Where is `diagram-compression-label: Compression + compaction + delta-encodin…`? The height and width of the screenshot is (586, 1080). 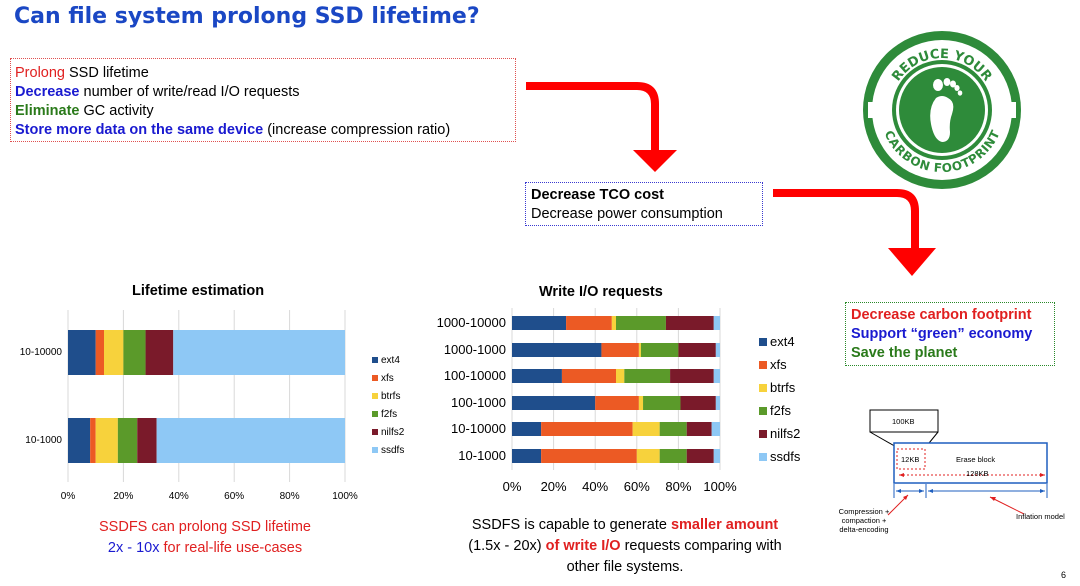 diagram-compression-label: Compression + compaction + delta-encodin… is located at coordinates (864, 520).